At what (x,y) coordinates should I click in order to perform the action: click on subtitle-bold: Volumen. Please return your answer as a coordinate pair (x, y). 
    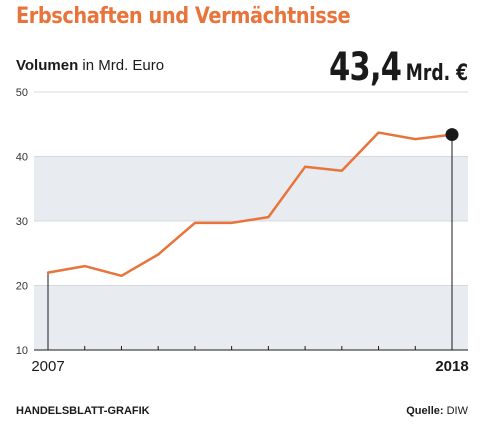
    Looking at the image, I should click on (47, 65).